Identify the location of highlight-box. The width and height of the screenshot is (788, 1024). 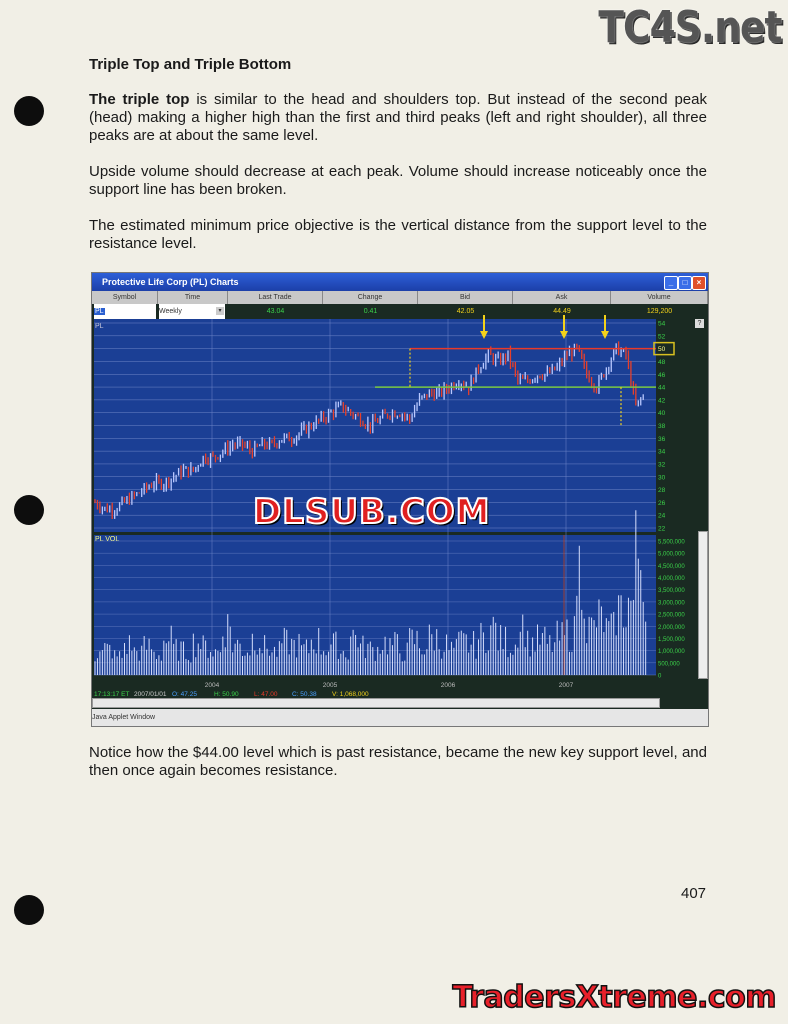
(664, 348).